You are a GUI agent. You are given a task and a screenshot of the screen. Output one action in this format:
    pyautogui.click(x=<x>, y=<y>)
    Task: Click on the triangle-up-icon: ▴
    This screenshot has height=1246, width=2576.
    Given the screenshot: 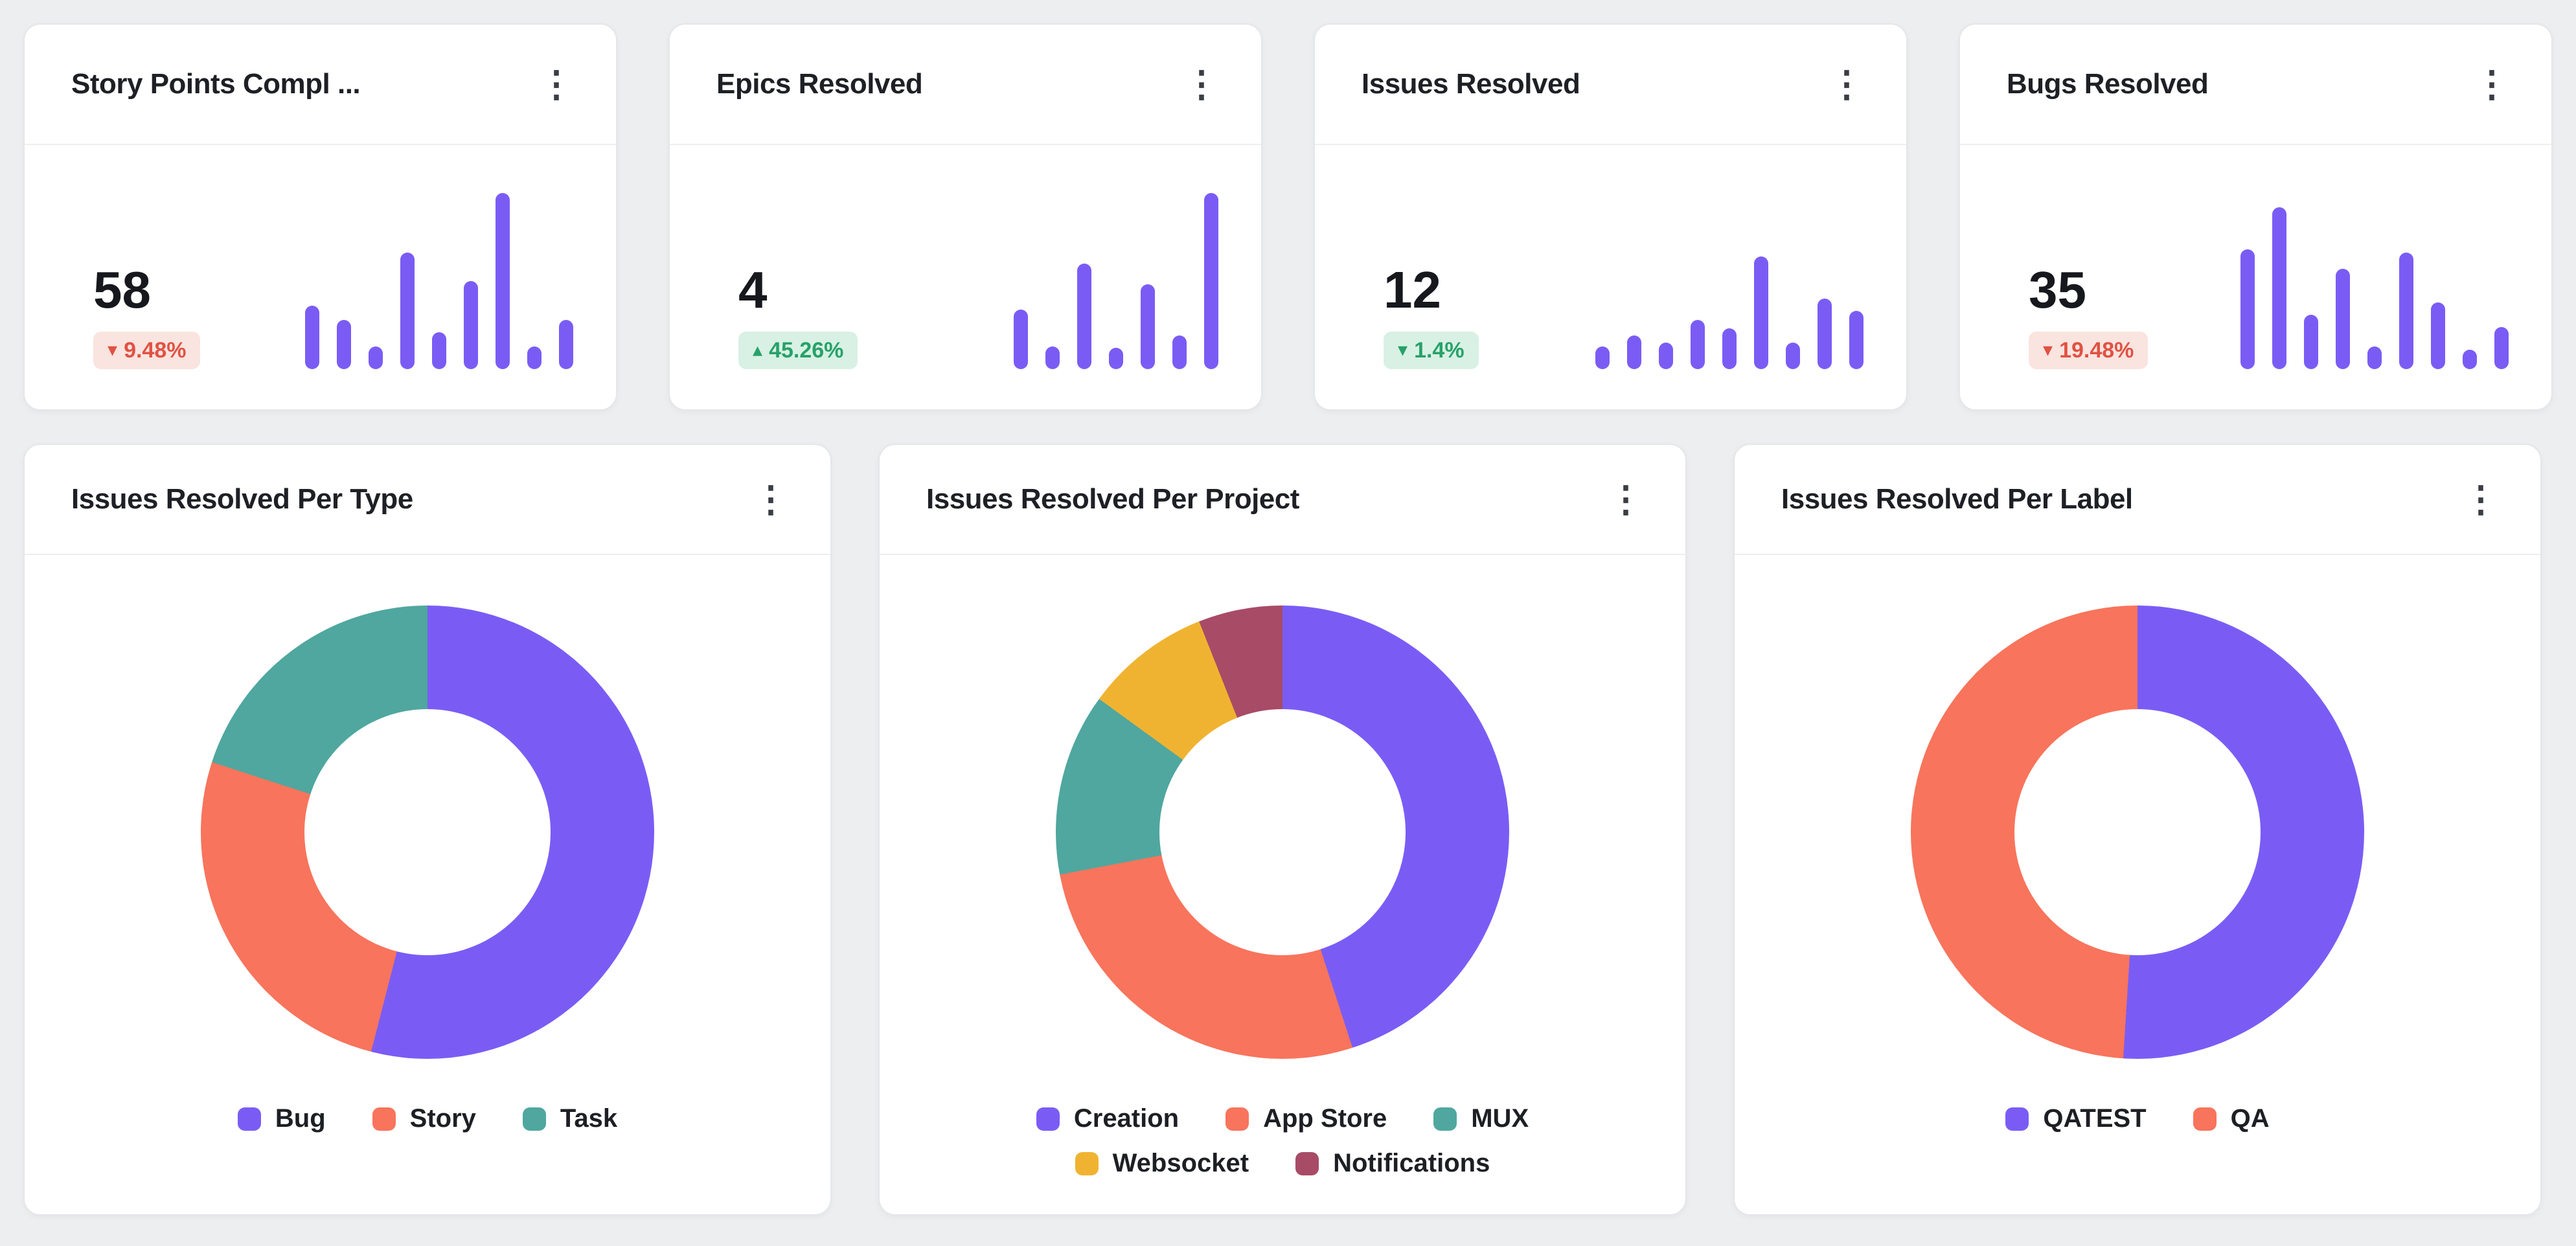 What is the action you would take?
    pyautogui.click(x=758, y=350)
    